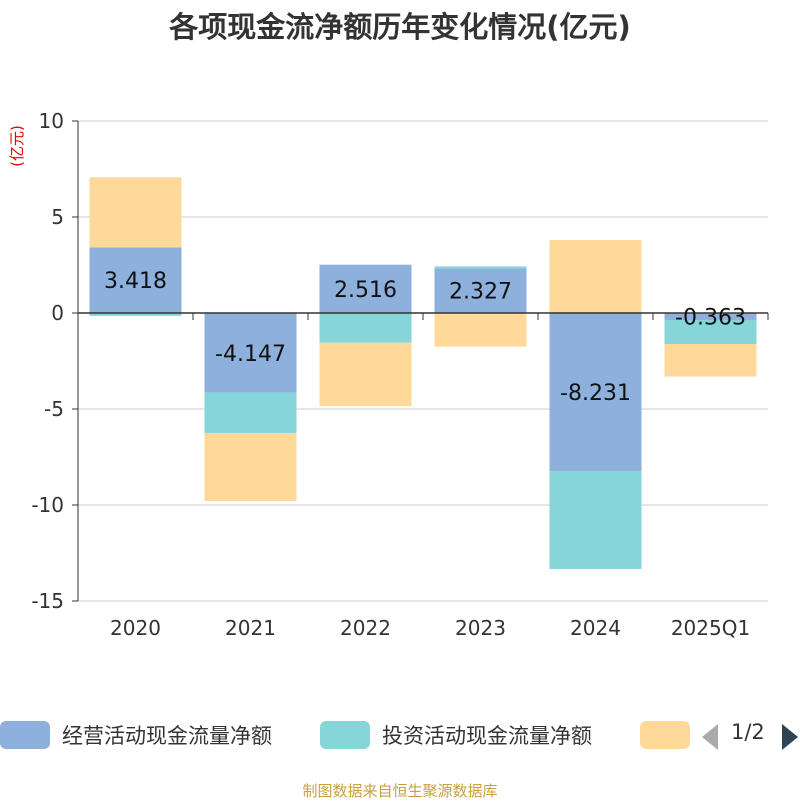 Image resolution: width=800 pixels, height=801 pixels. I want to click on legend-swatch-third-series, so click(665, 735).